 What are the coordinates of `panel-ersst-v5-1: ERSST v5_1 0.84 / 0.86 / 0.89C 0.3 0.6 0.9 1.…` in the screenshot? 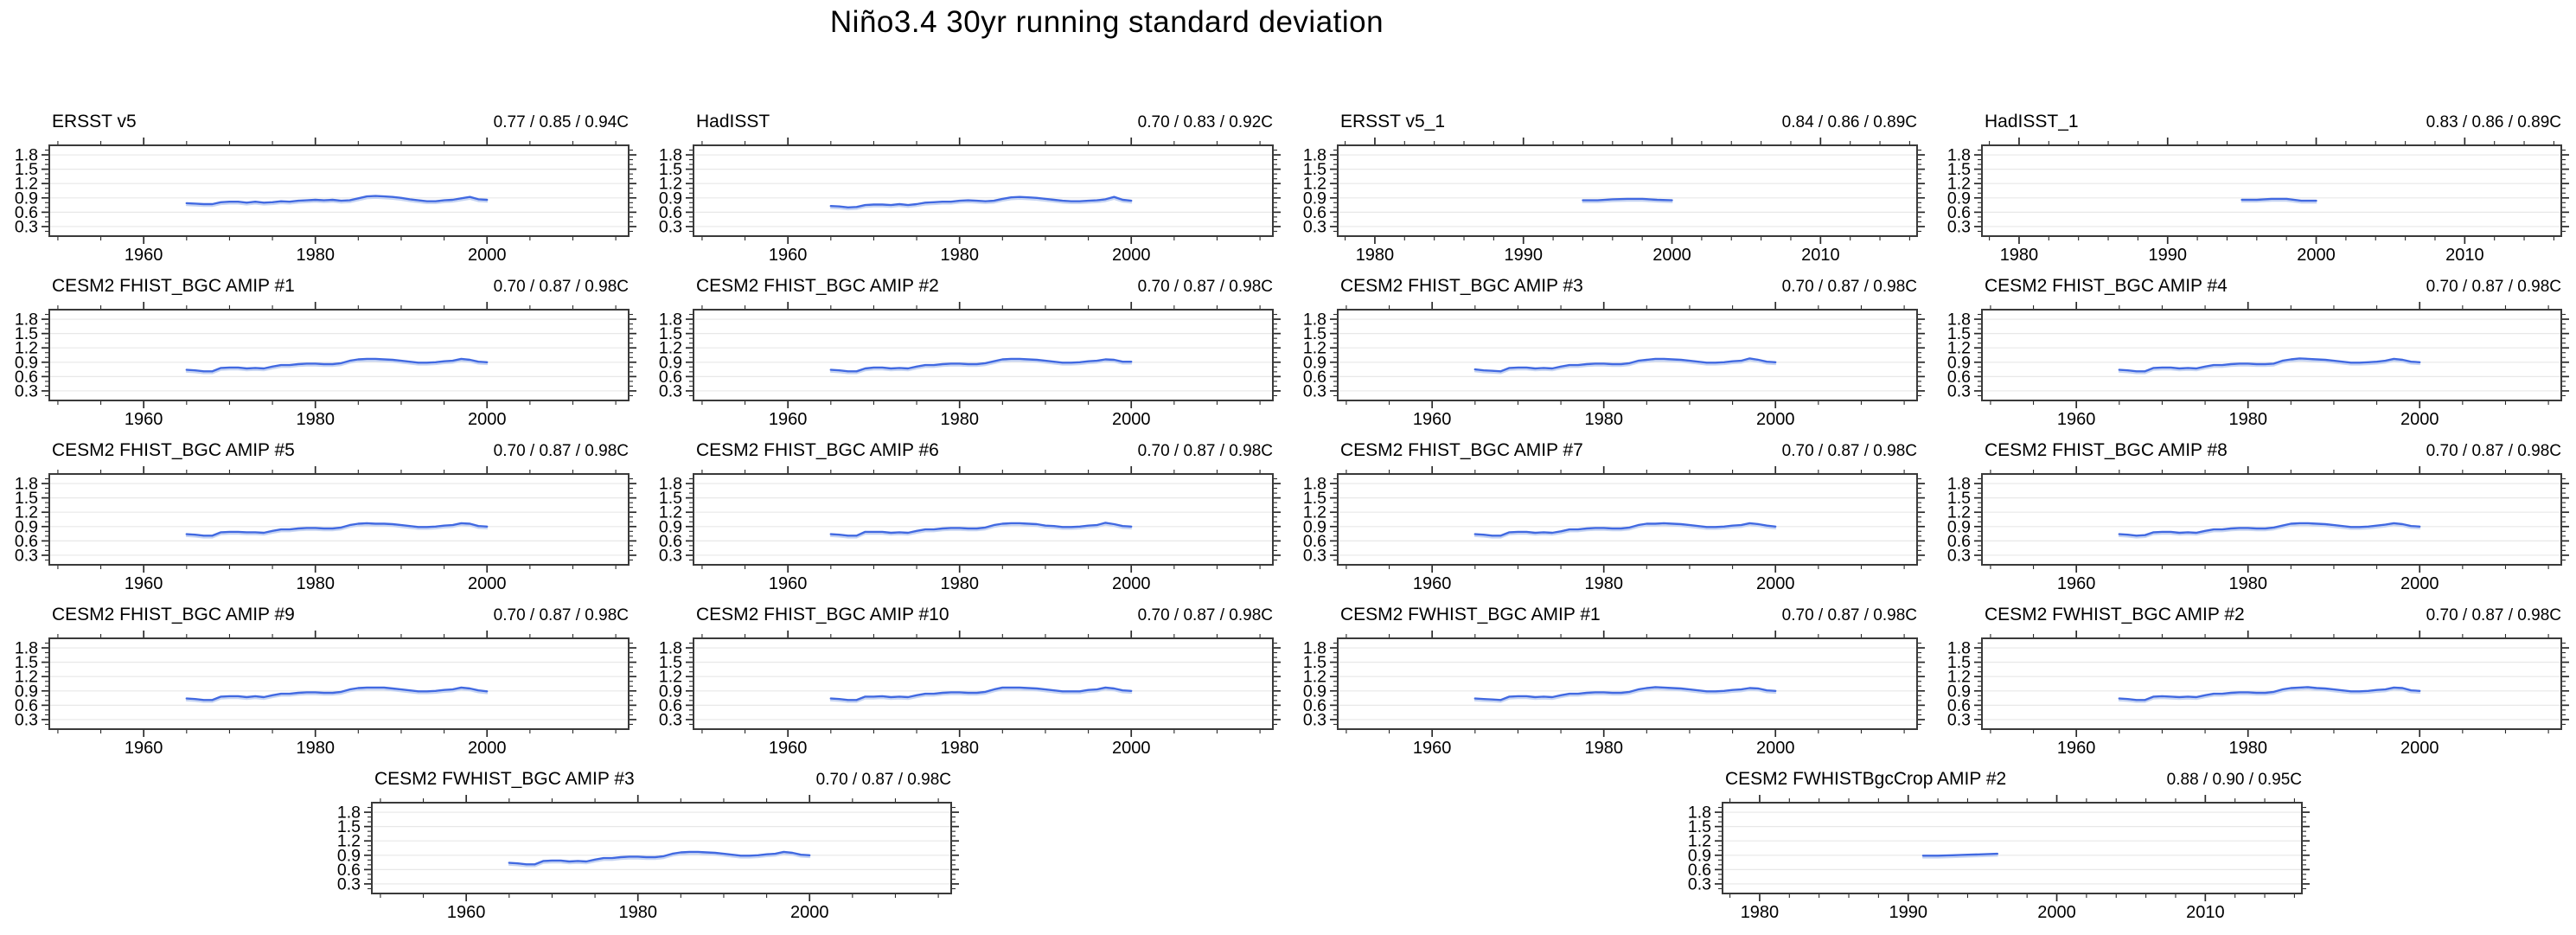 It's located at (1610, 186).